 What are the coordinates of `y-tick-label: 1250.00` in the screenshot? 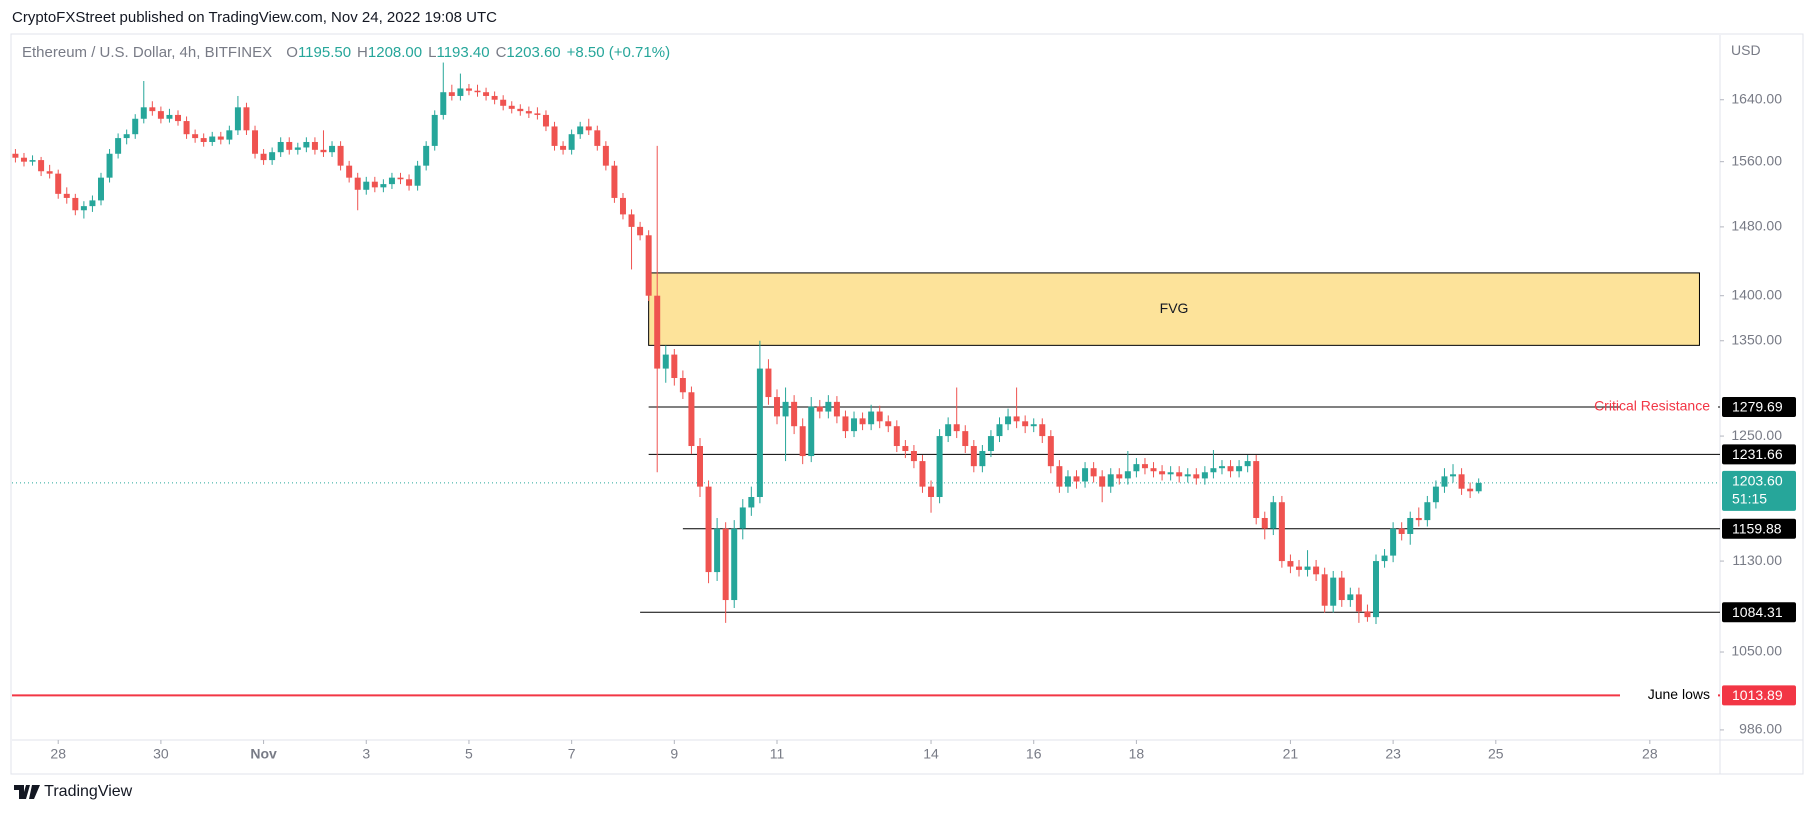 It's located at (1756, 435).